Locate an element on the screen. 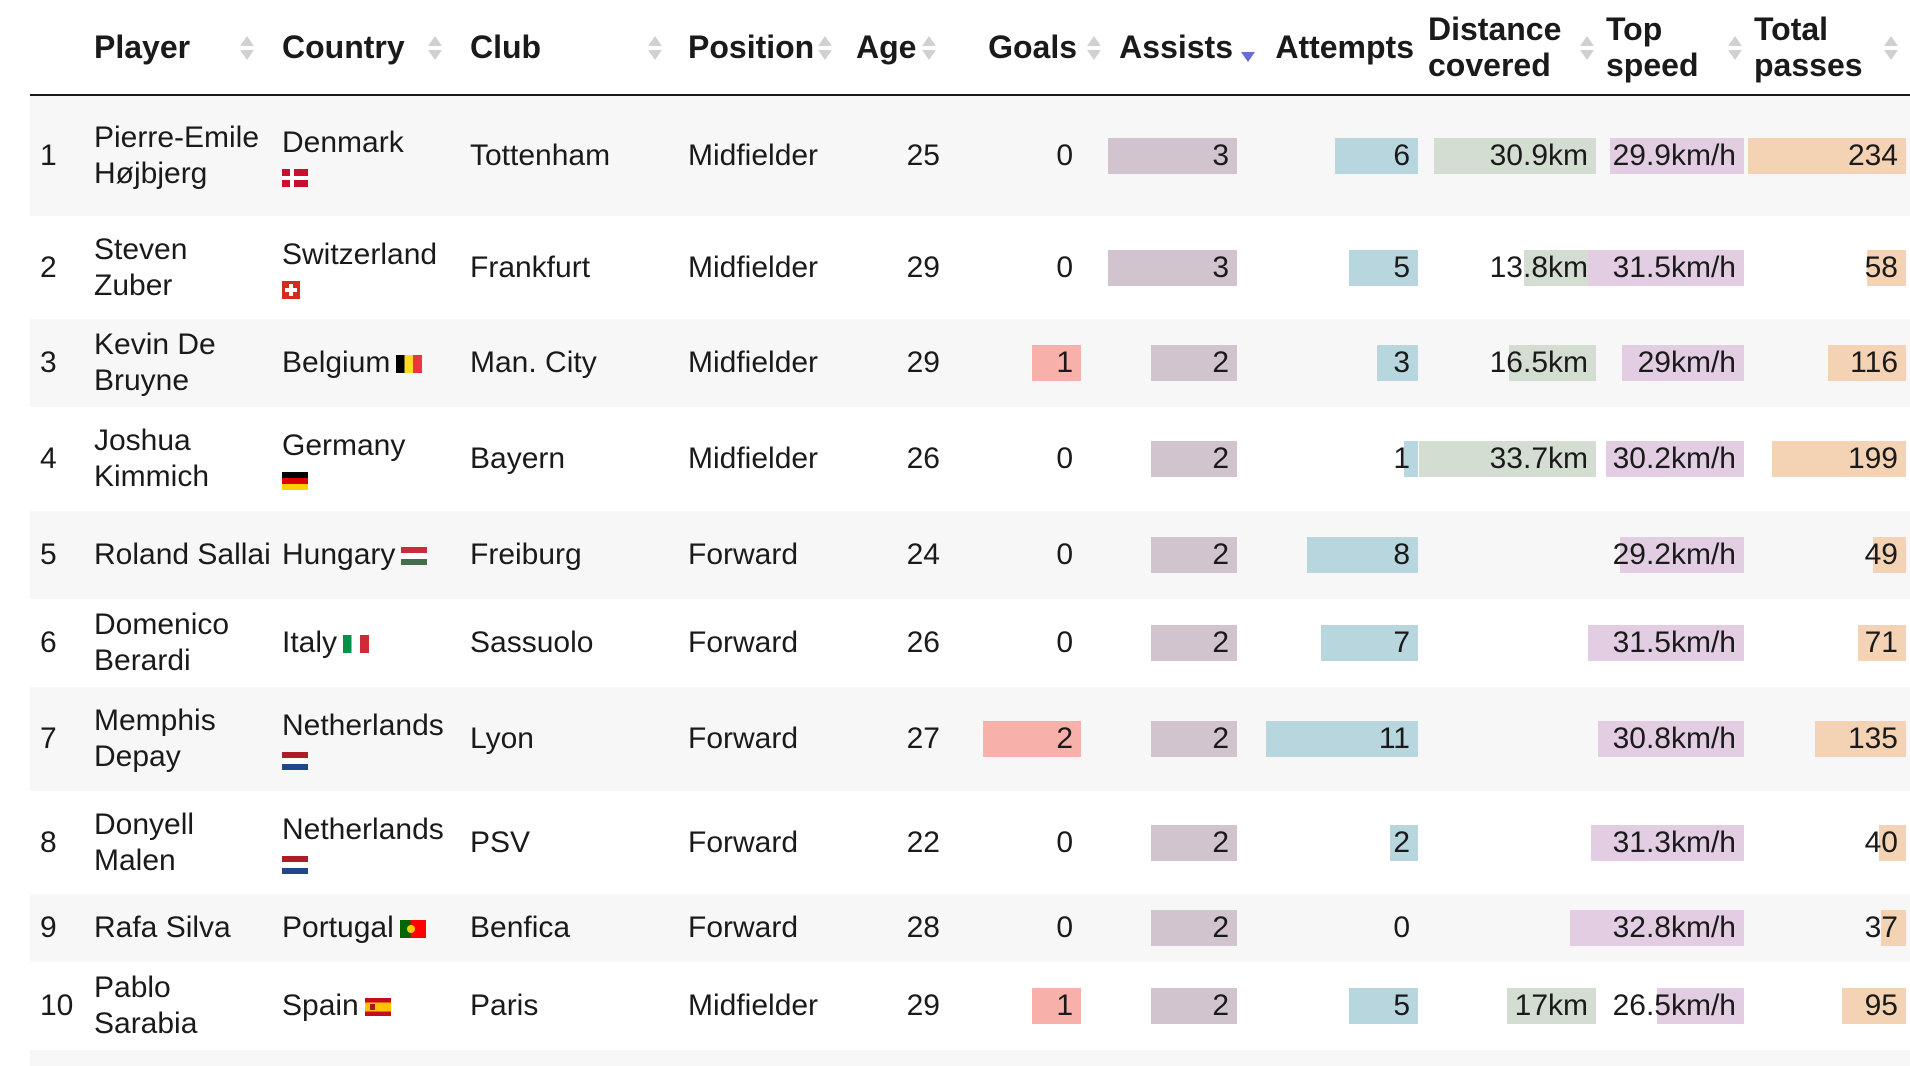 The width and height of the screenshot is (1910, 1066). country-cell: Switzerland is located at coordinates (366, 267).